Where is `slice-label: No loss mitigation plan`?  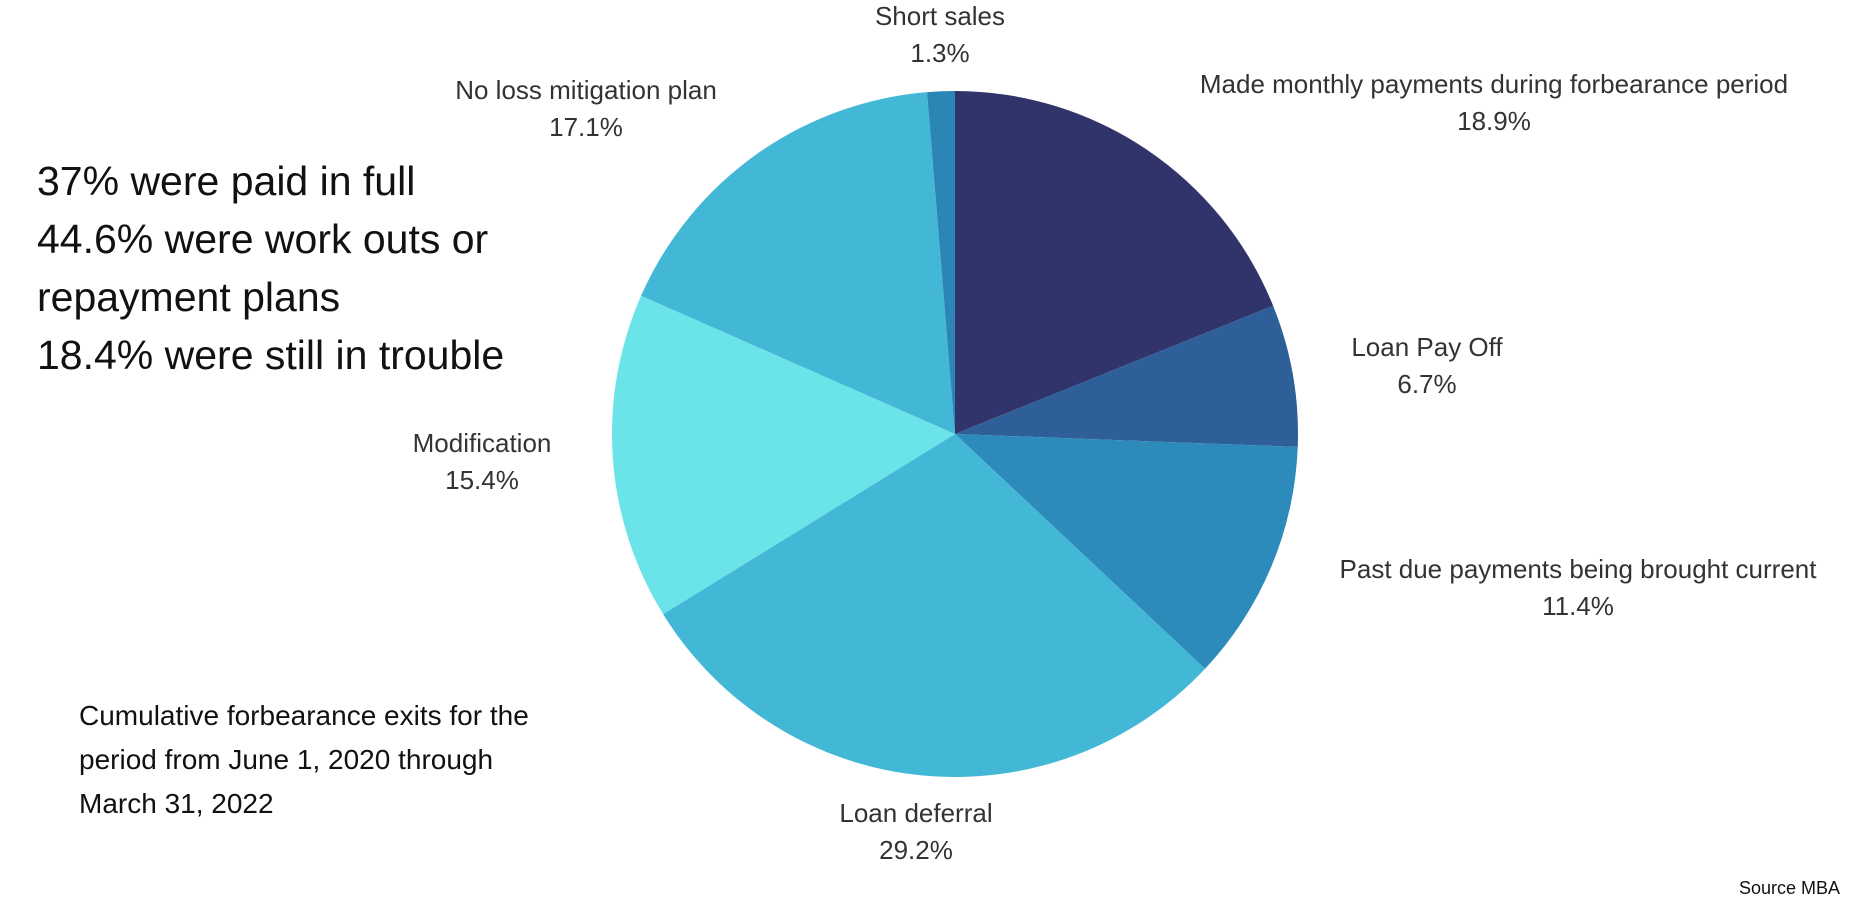 slice-label: No loss mitigation plan is located at coordinates (586, 90).